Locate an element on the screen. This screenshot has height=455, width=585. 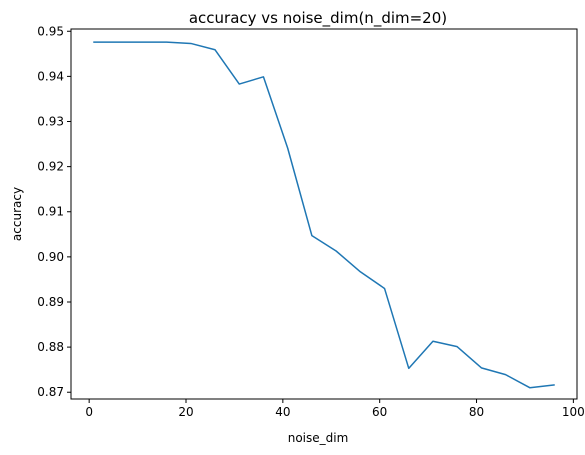
y-tick-label: 0.87 is located at coordinates (50, 392).